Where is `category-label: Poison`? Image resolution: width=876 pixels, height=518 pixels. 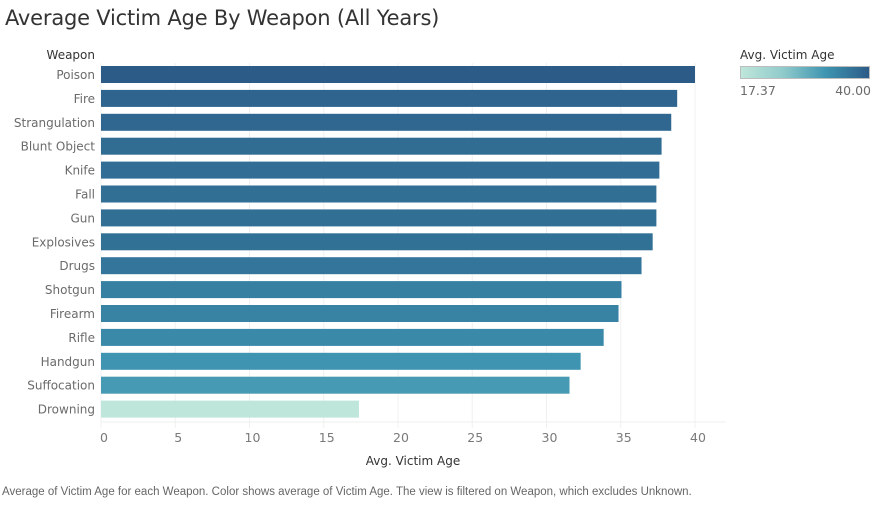 category-label: Poison is located at coordinates (75, 75).